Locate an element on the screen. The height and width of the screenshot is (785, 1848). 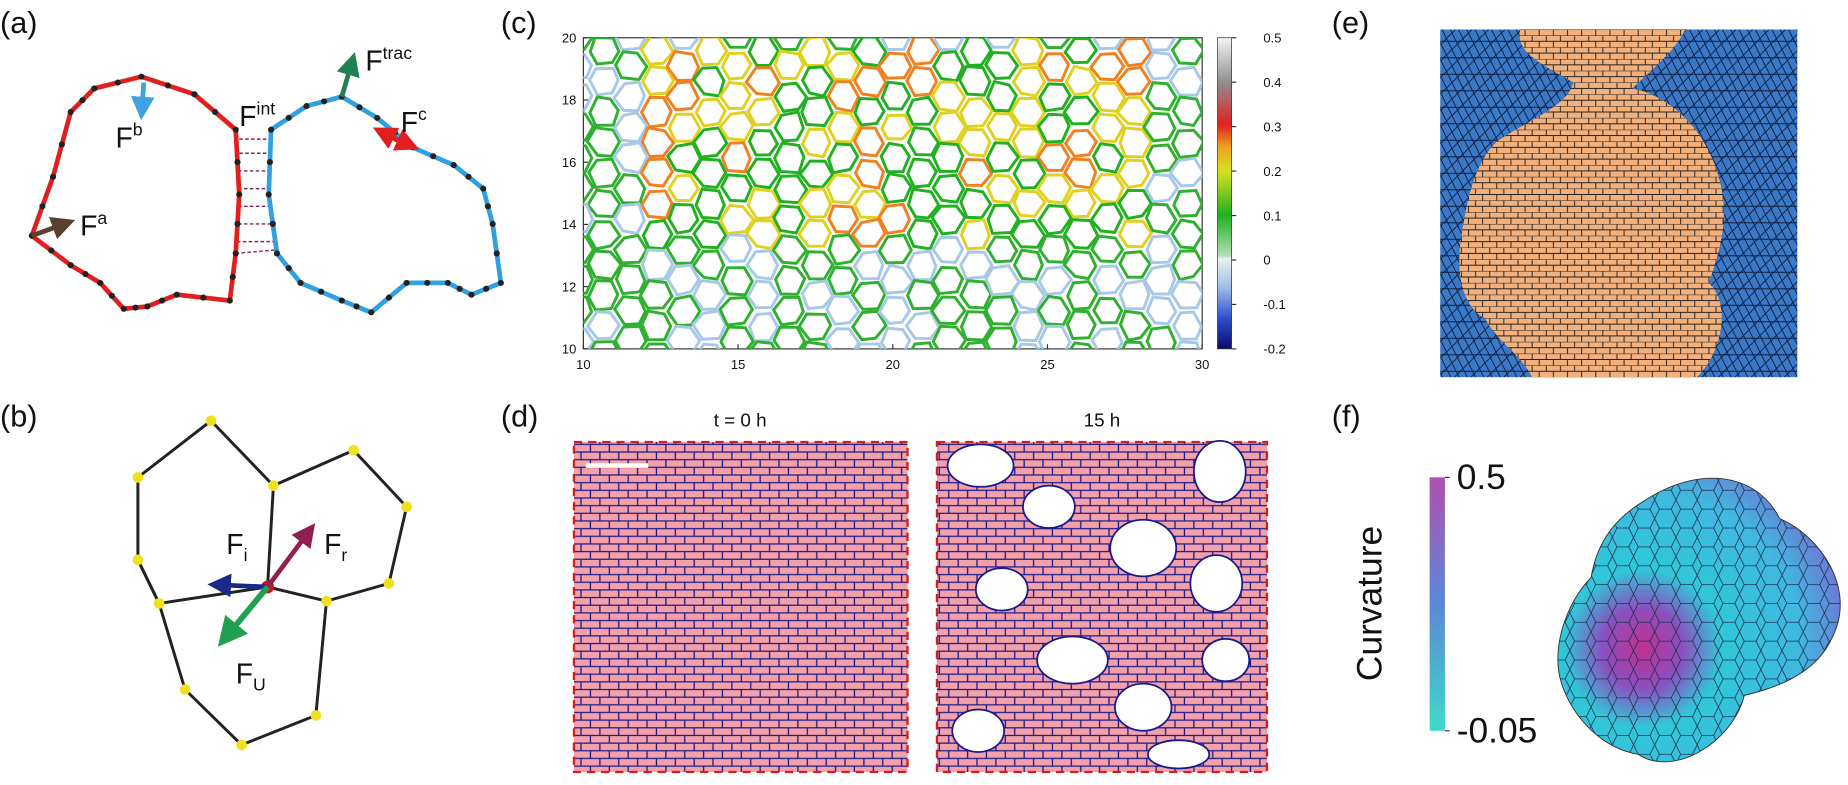
panel-label: (c) is located at coordinates (519, 23).